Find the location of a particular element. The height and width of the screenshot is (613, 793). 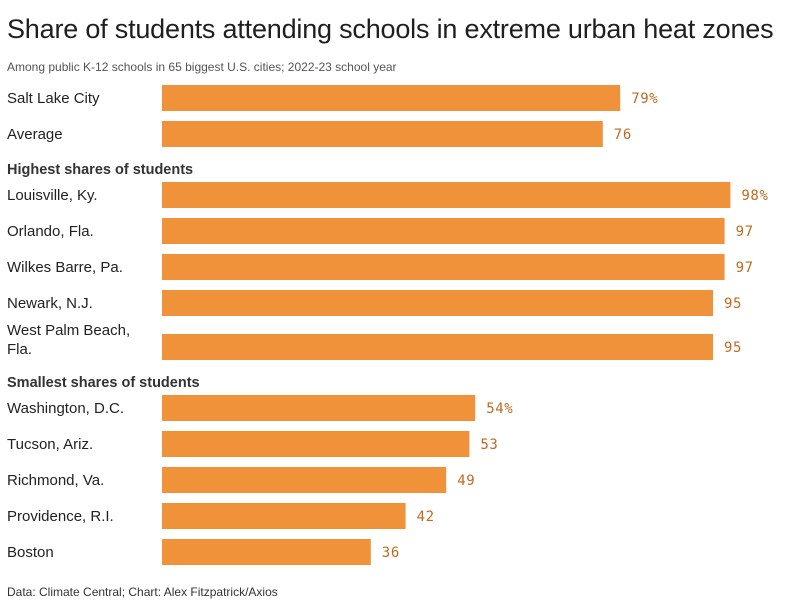

category-label: Richmond, Va. is located at coordinates (55, 480).